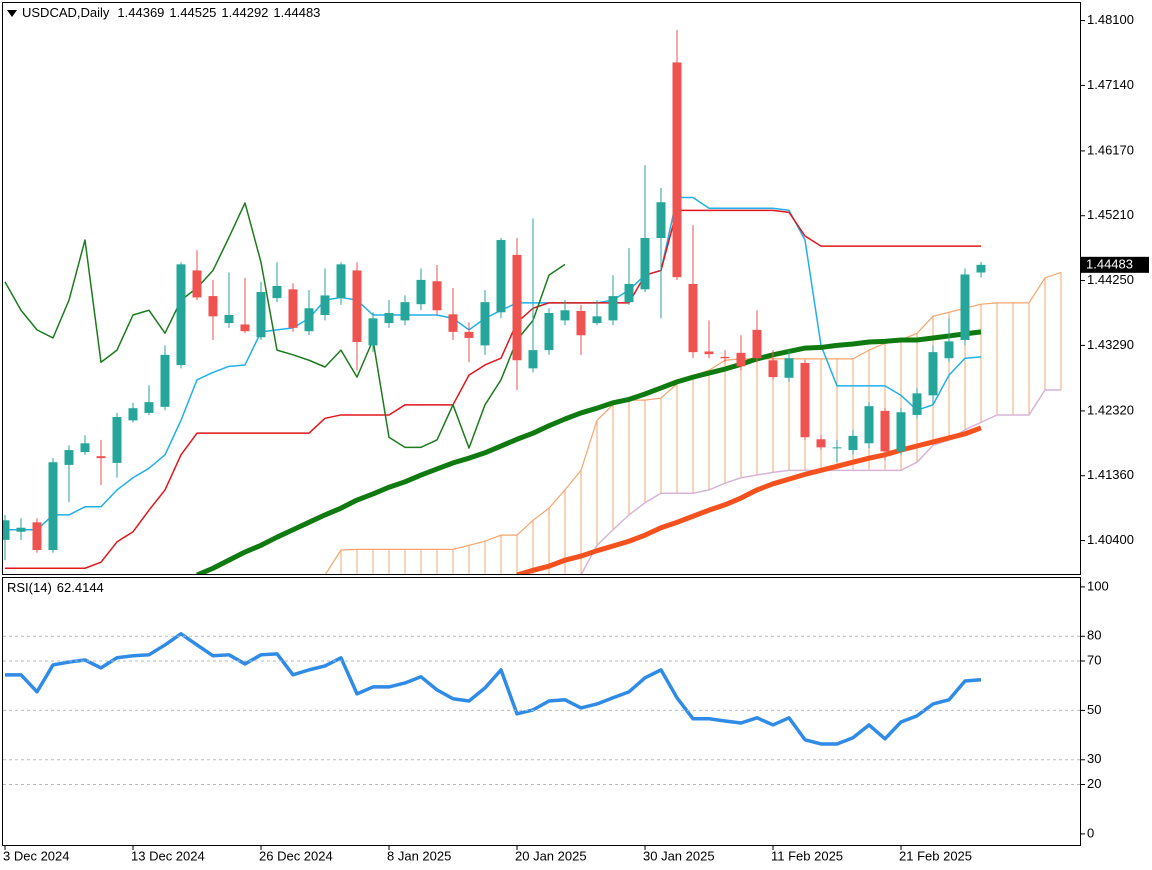  I want to click on y-tick-label: 70, so click(1094, 659).